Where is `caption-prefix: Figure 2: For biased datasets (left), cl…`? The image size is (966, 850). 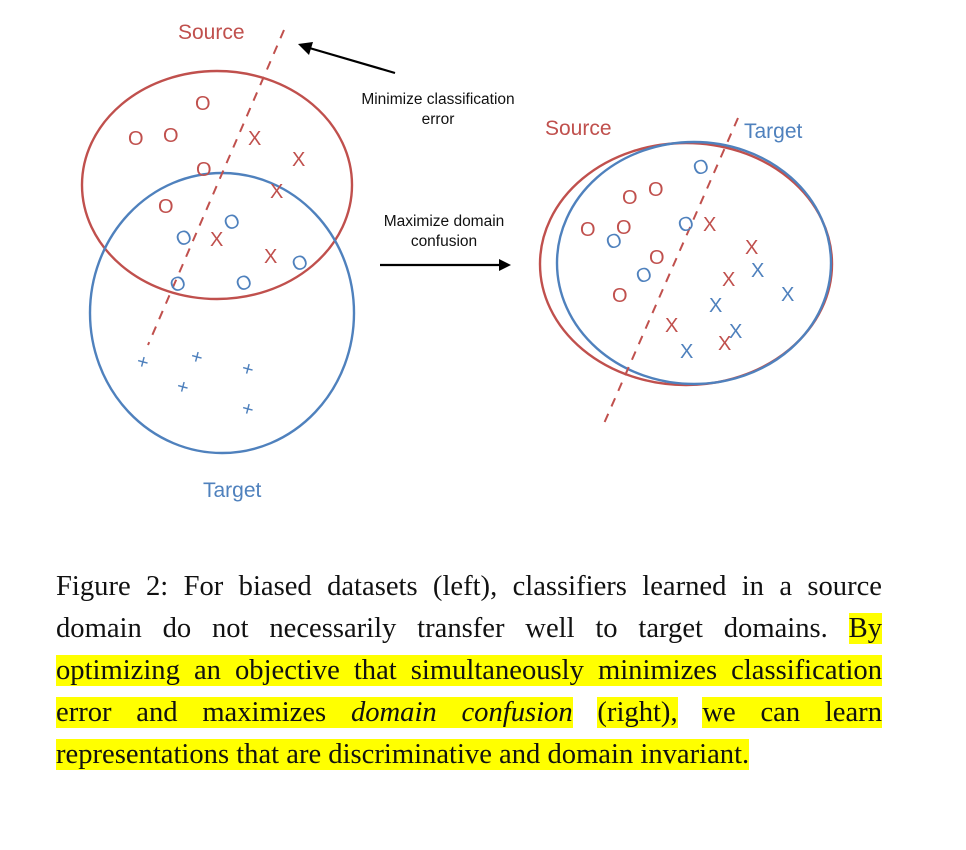 caption-prefix: Figure 2: For biased datasets (left), cl… is located at coordinates (469, 607).